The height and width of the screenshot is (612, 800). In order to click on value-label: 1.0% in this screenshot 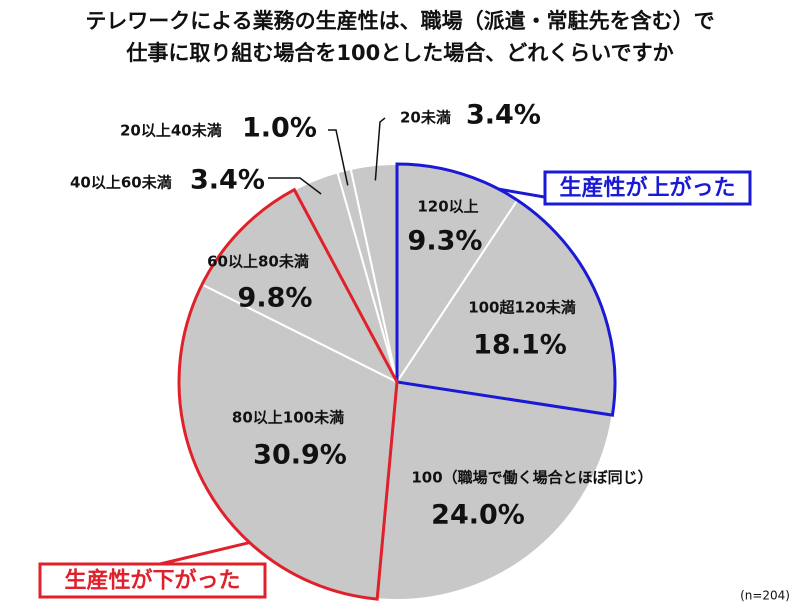, I will do `click(279, 128)`.